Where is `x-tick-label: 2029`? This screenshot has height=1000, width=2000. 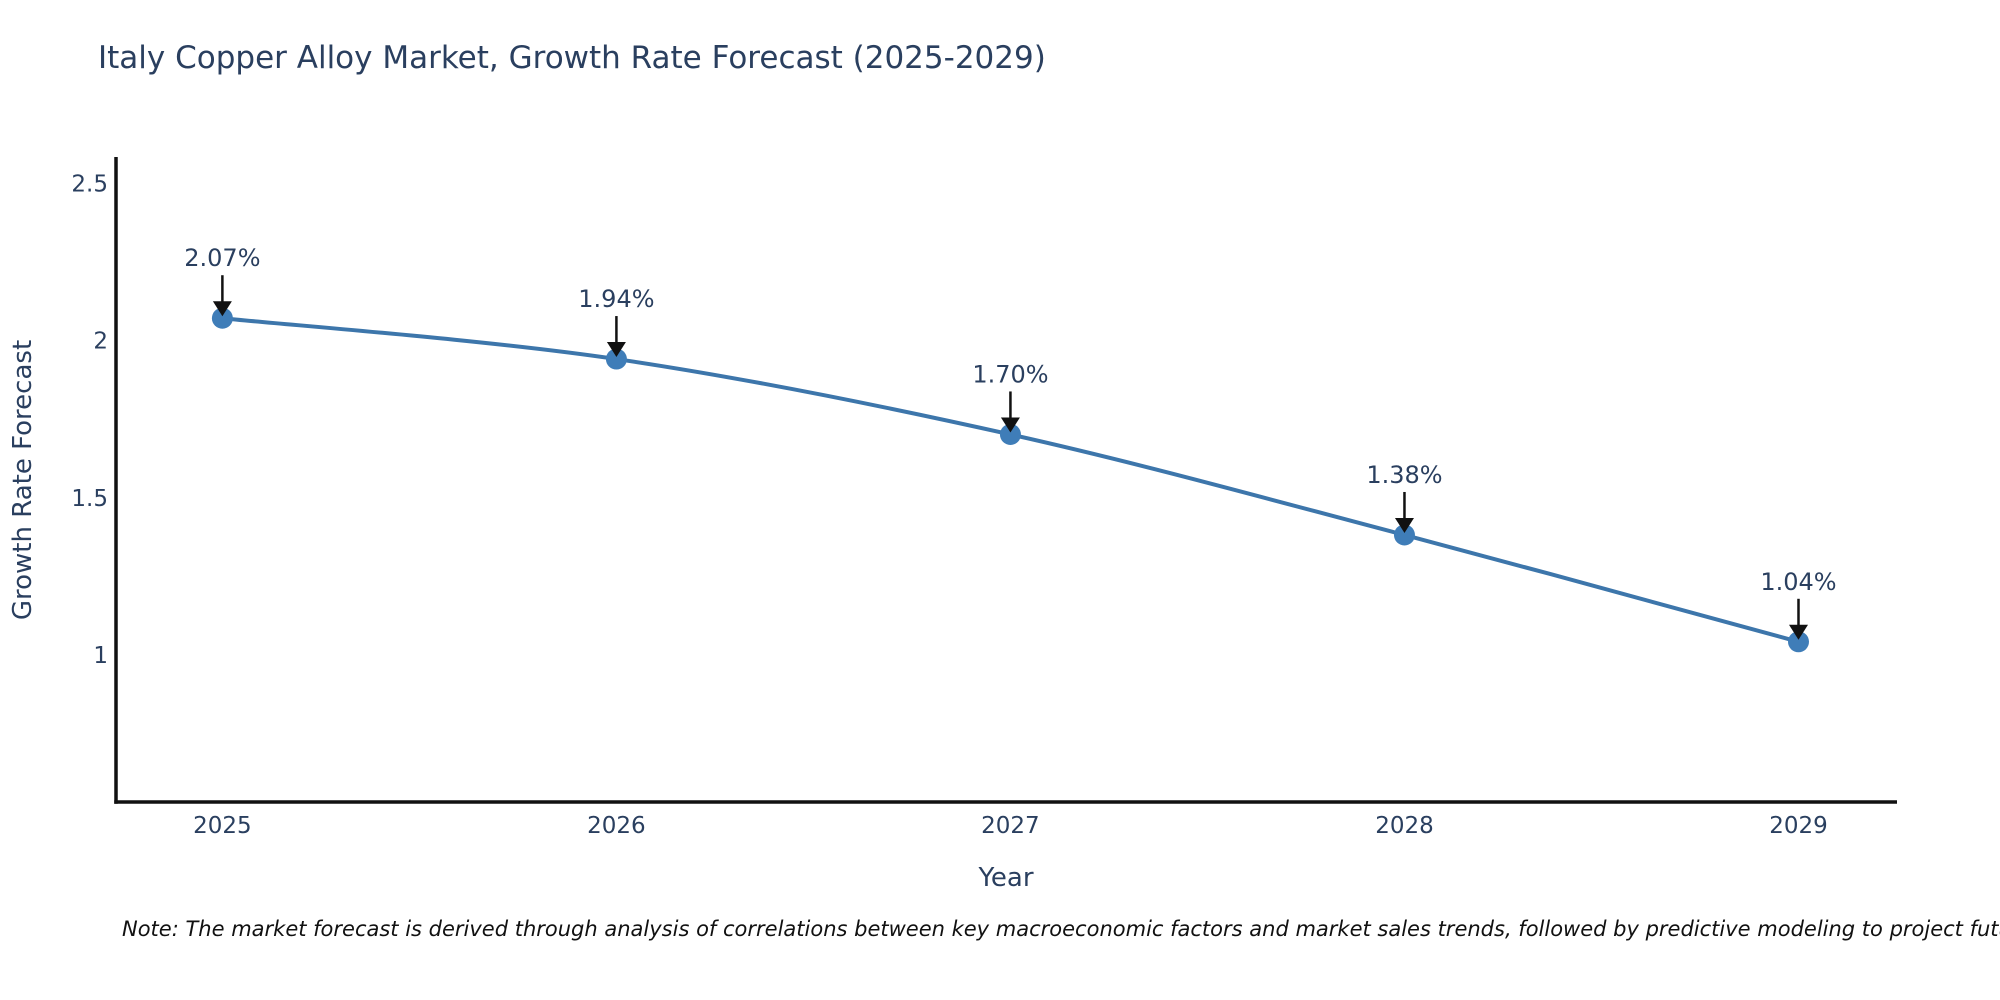 x-tick-label: 2029 is located at coordinates (1798, 826).